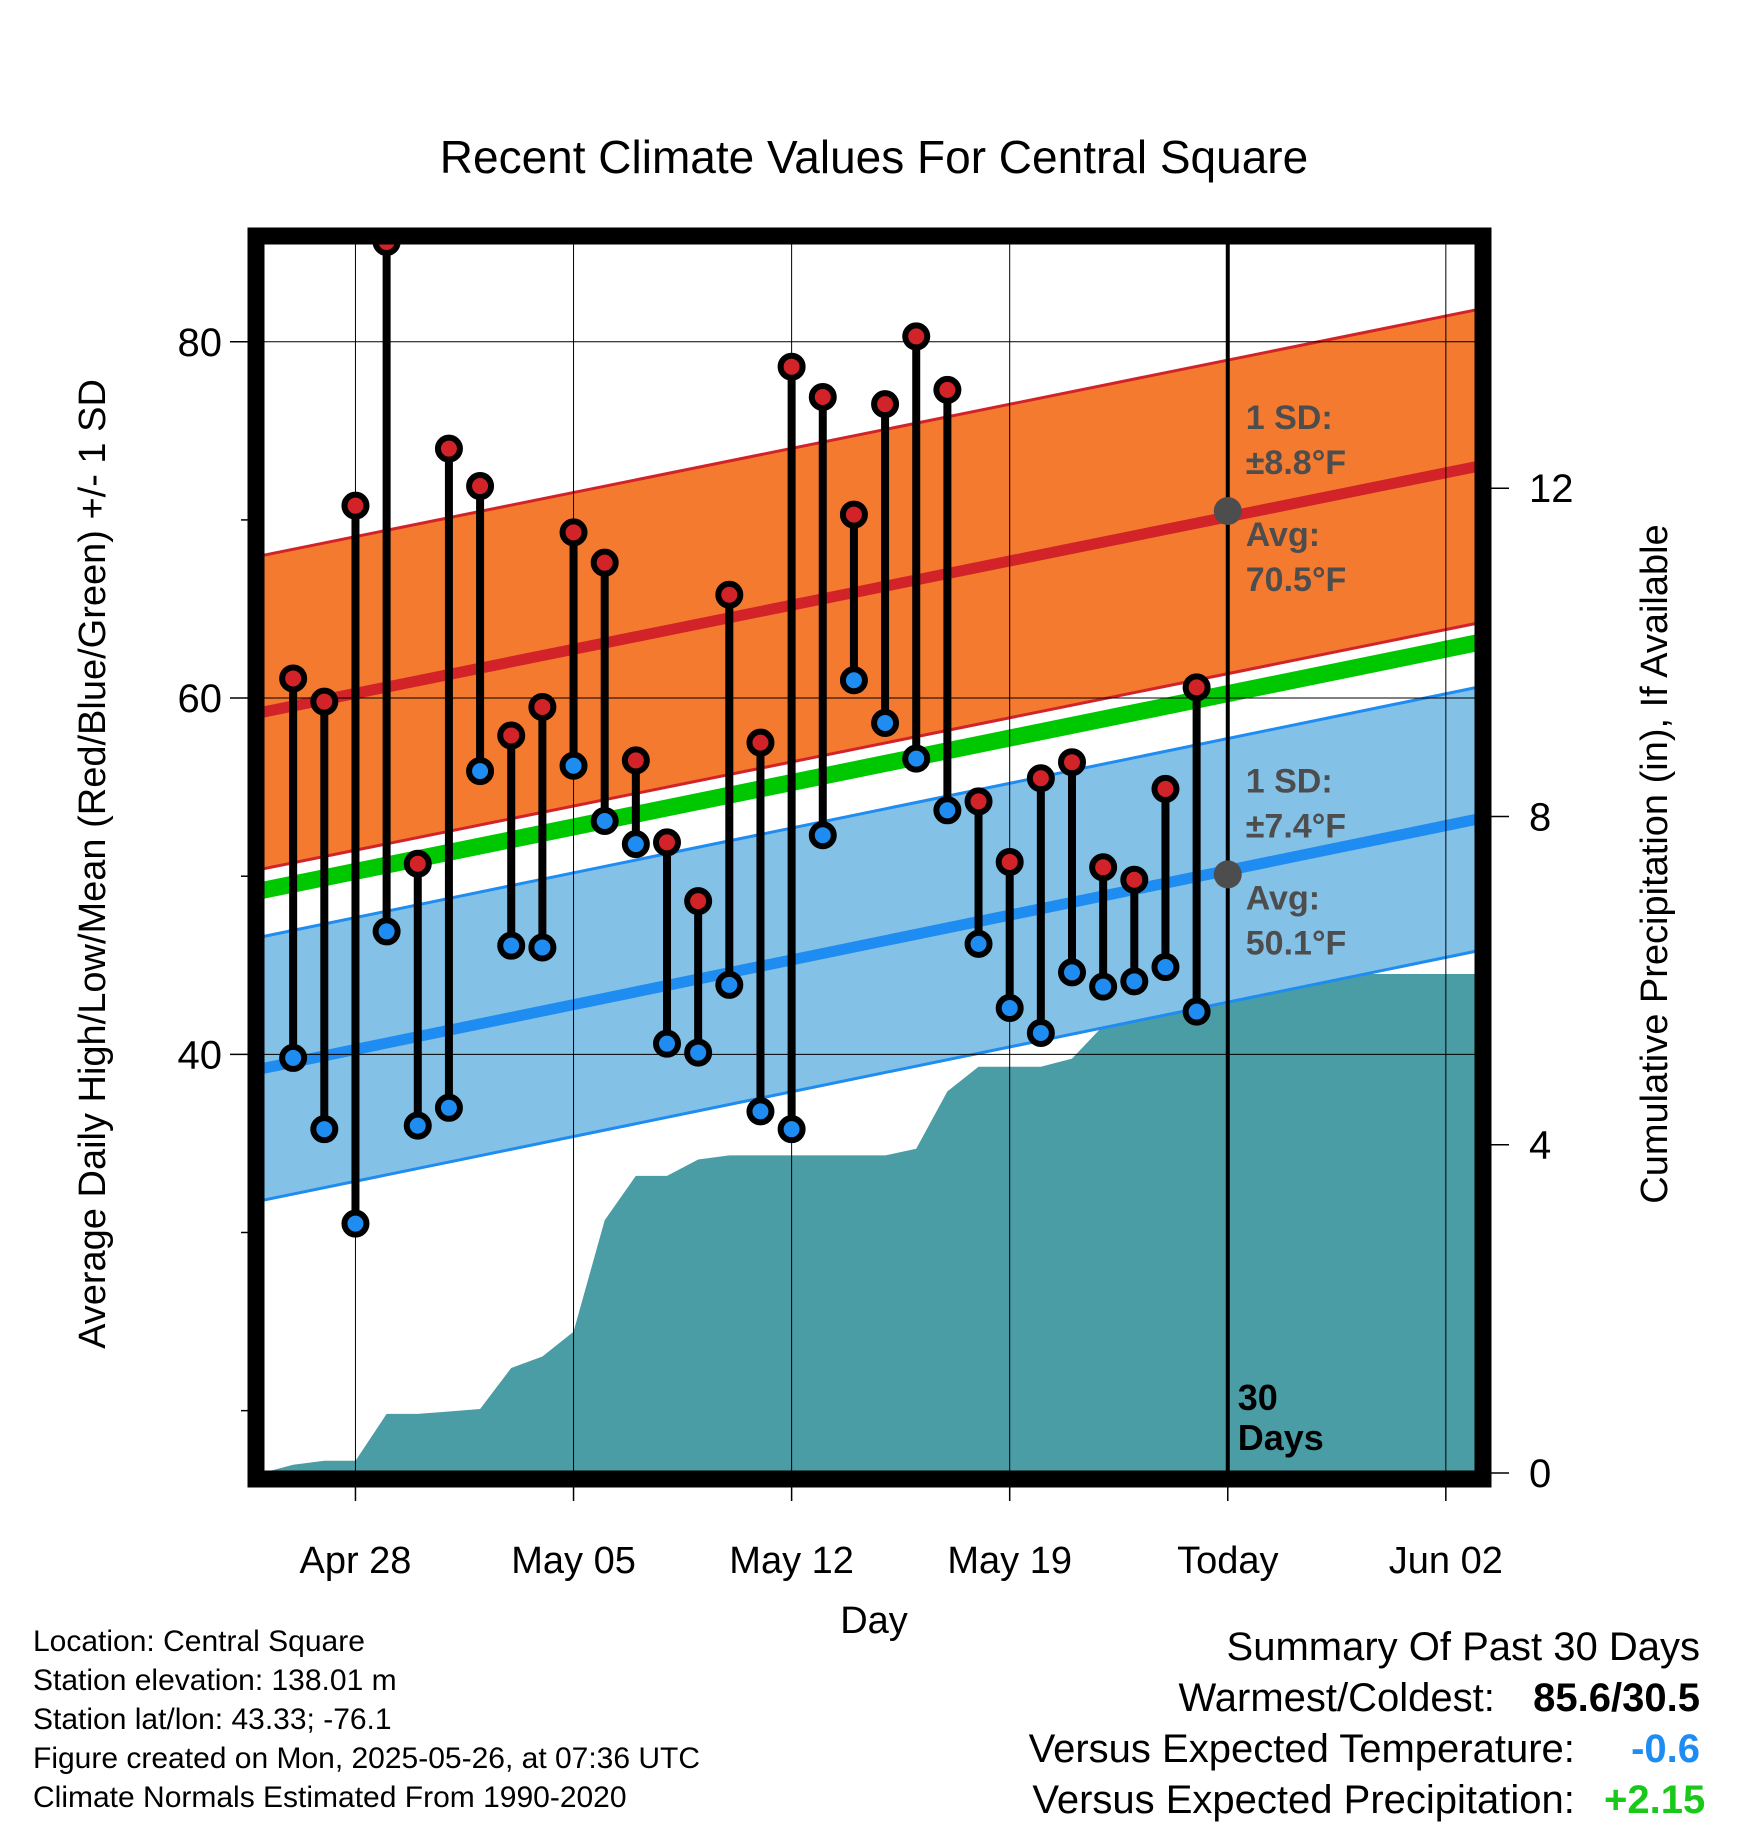  I want to click on x-tick-label: Apr 28, so click(355, 1561).